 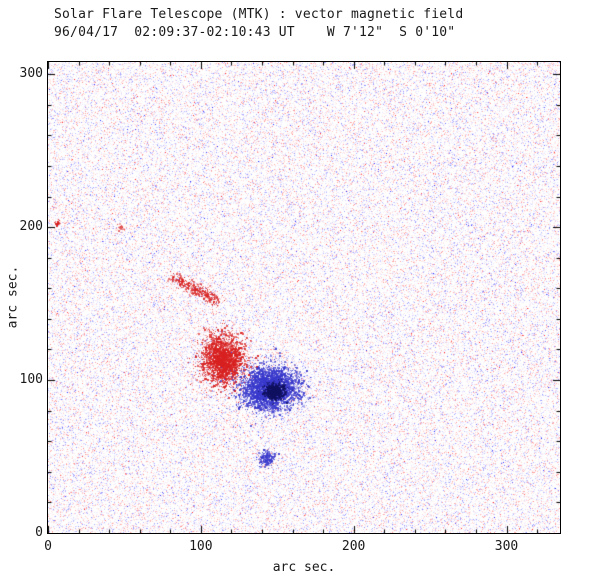 What do you see at coordinates (353, 546) in the screenshot?
I see `x-tick-label: 200` at bounding box center [353, 546].